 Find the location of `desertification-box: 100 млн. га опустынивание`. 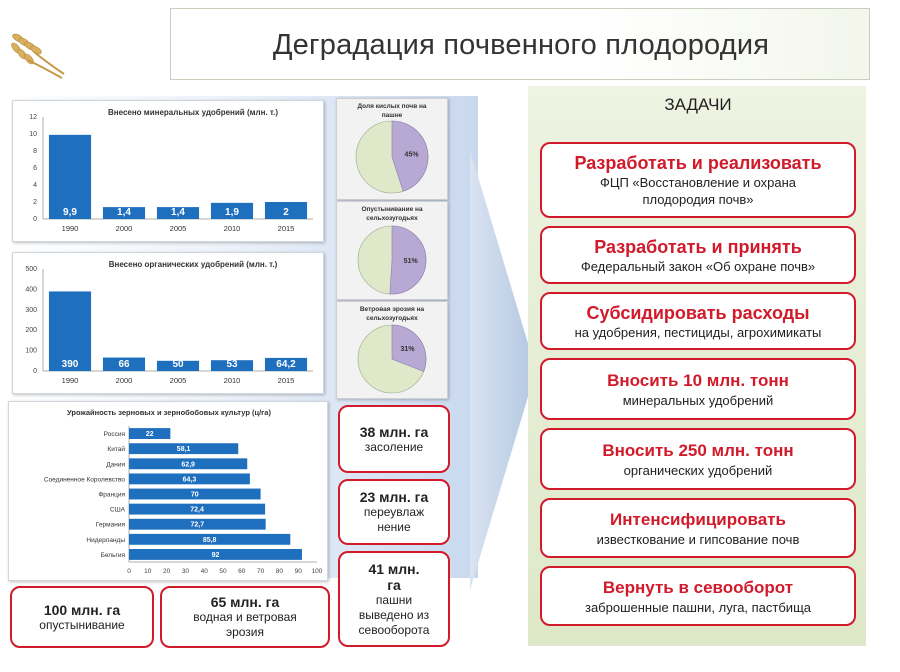

desertification-box: 100 млн. га опустынивание is located at coordinates (82, 617).